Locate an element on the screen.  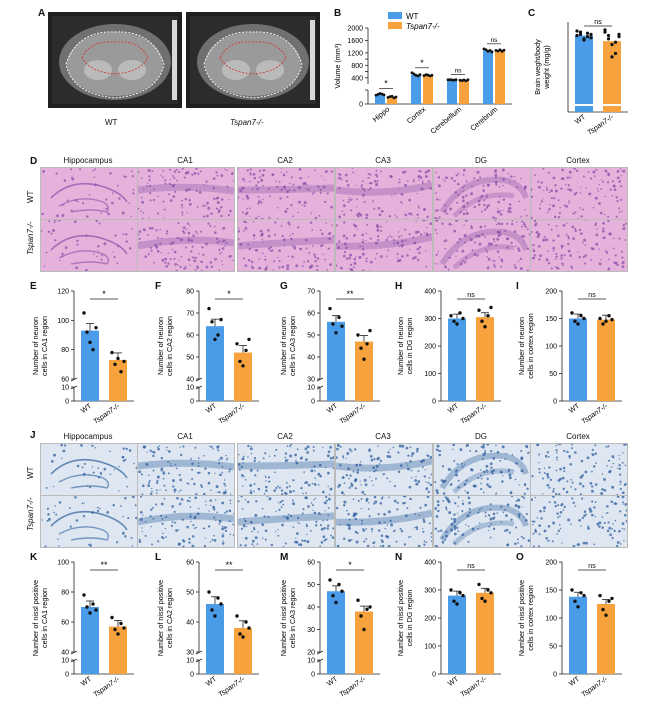
y-axis-label: cells in DG region is located at coordinates (409, 618).